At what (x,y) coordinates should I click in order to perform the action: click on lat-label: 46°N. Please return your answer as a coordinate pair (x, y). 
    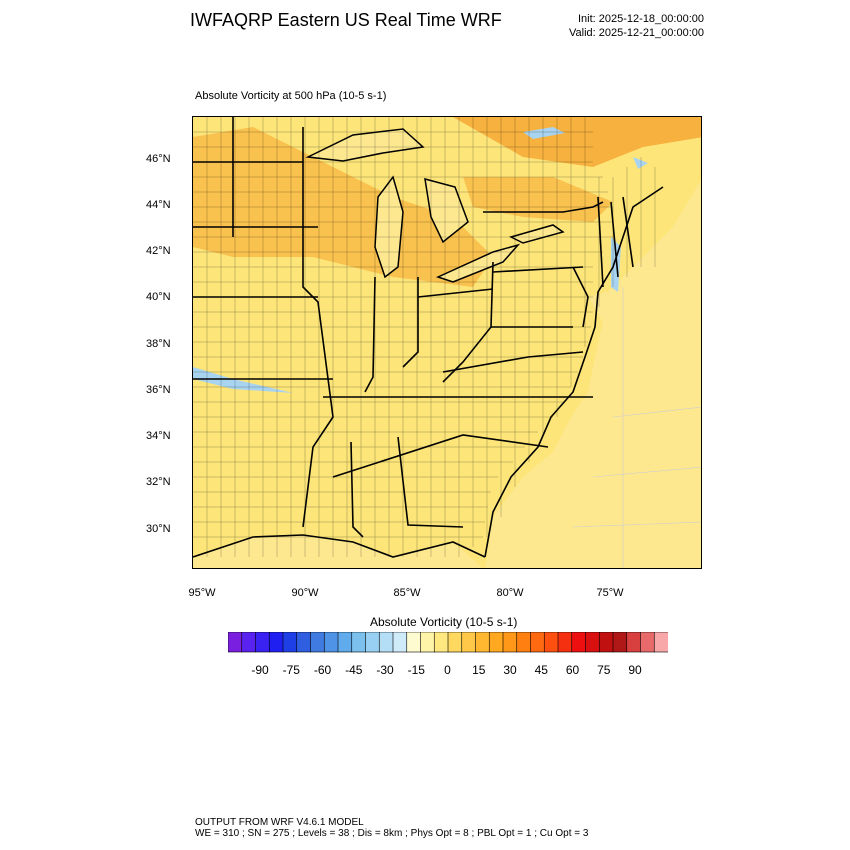
    Looking at the image, I should click on (158, 159).